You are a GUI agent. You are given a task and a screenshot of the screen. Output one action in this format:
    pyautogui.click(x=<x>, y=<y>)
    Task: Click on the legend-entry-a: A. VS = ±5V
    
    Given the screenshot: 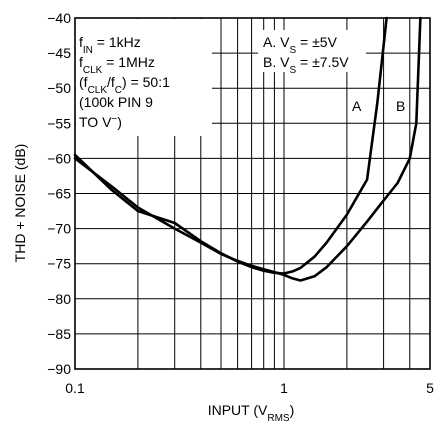 What is the action you would take?
    pyautogui.click(x=300, y=45)
    